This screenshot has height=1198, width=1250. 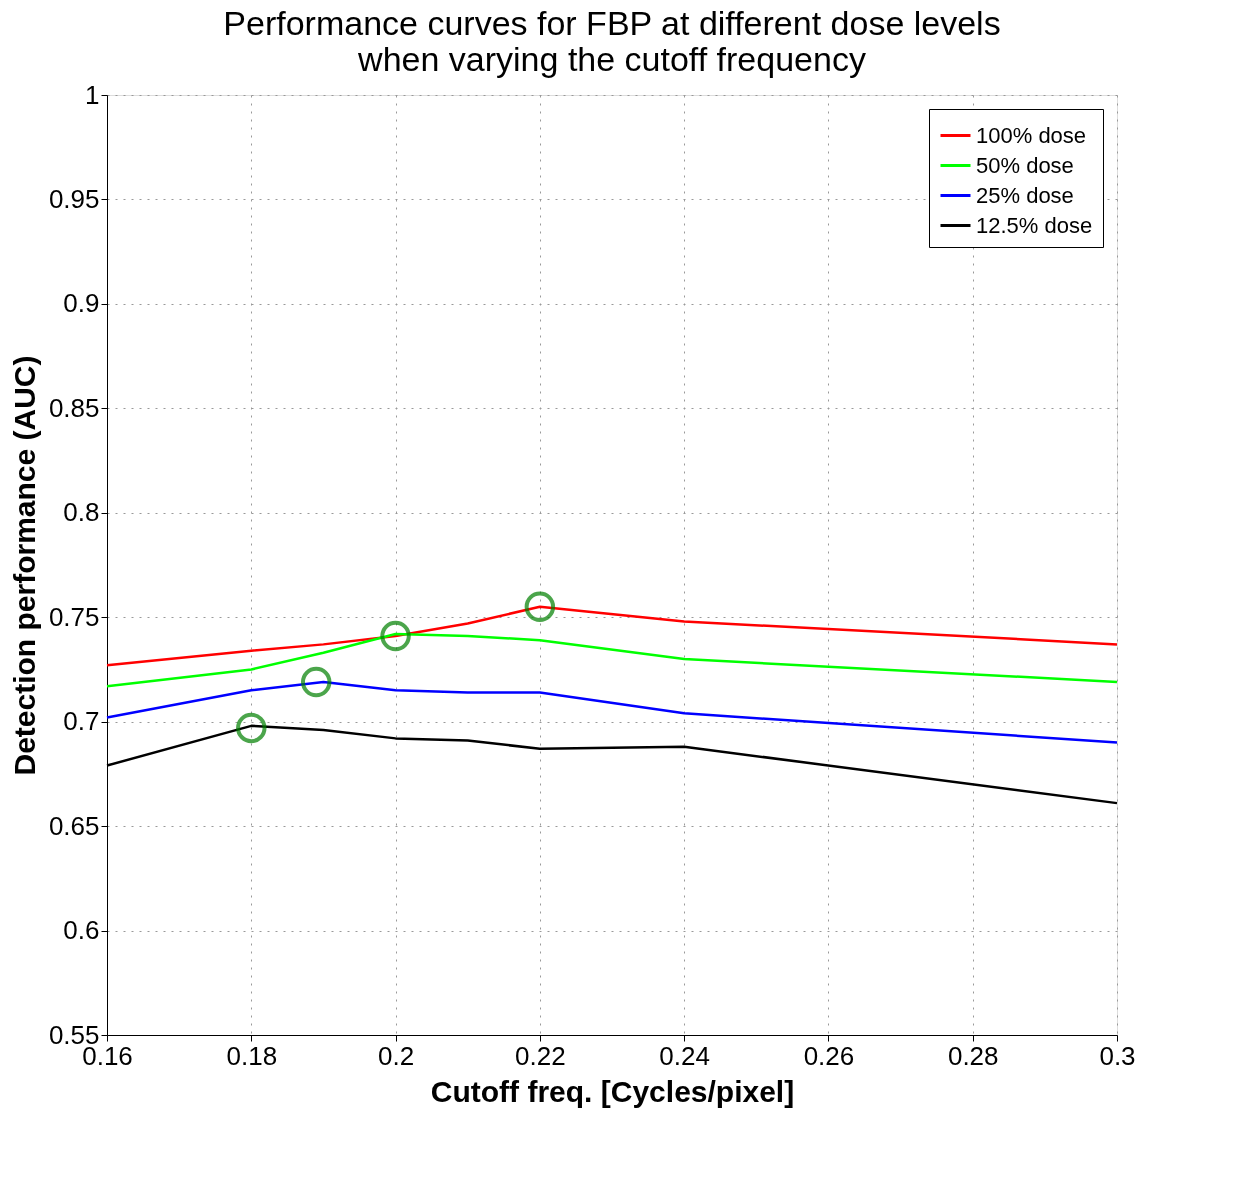 I want to click on y-tick-label: 0.95, so click(x=74, y=198).